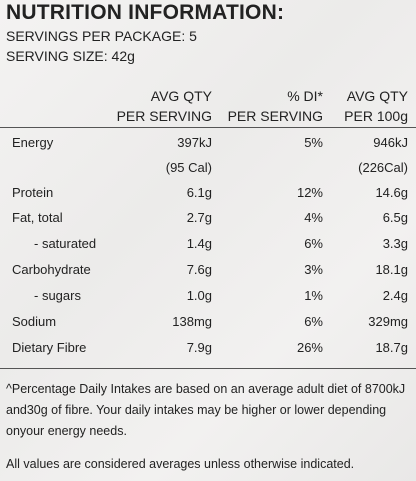 Image resolution: width=416 pixels, height=481 pixels. I want to click on table-row: Carbohydrate 7.6g 3% 18.1g, so click(208, 272).